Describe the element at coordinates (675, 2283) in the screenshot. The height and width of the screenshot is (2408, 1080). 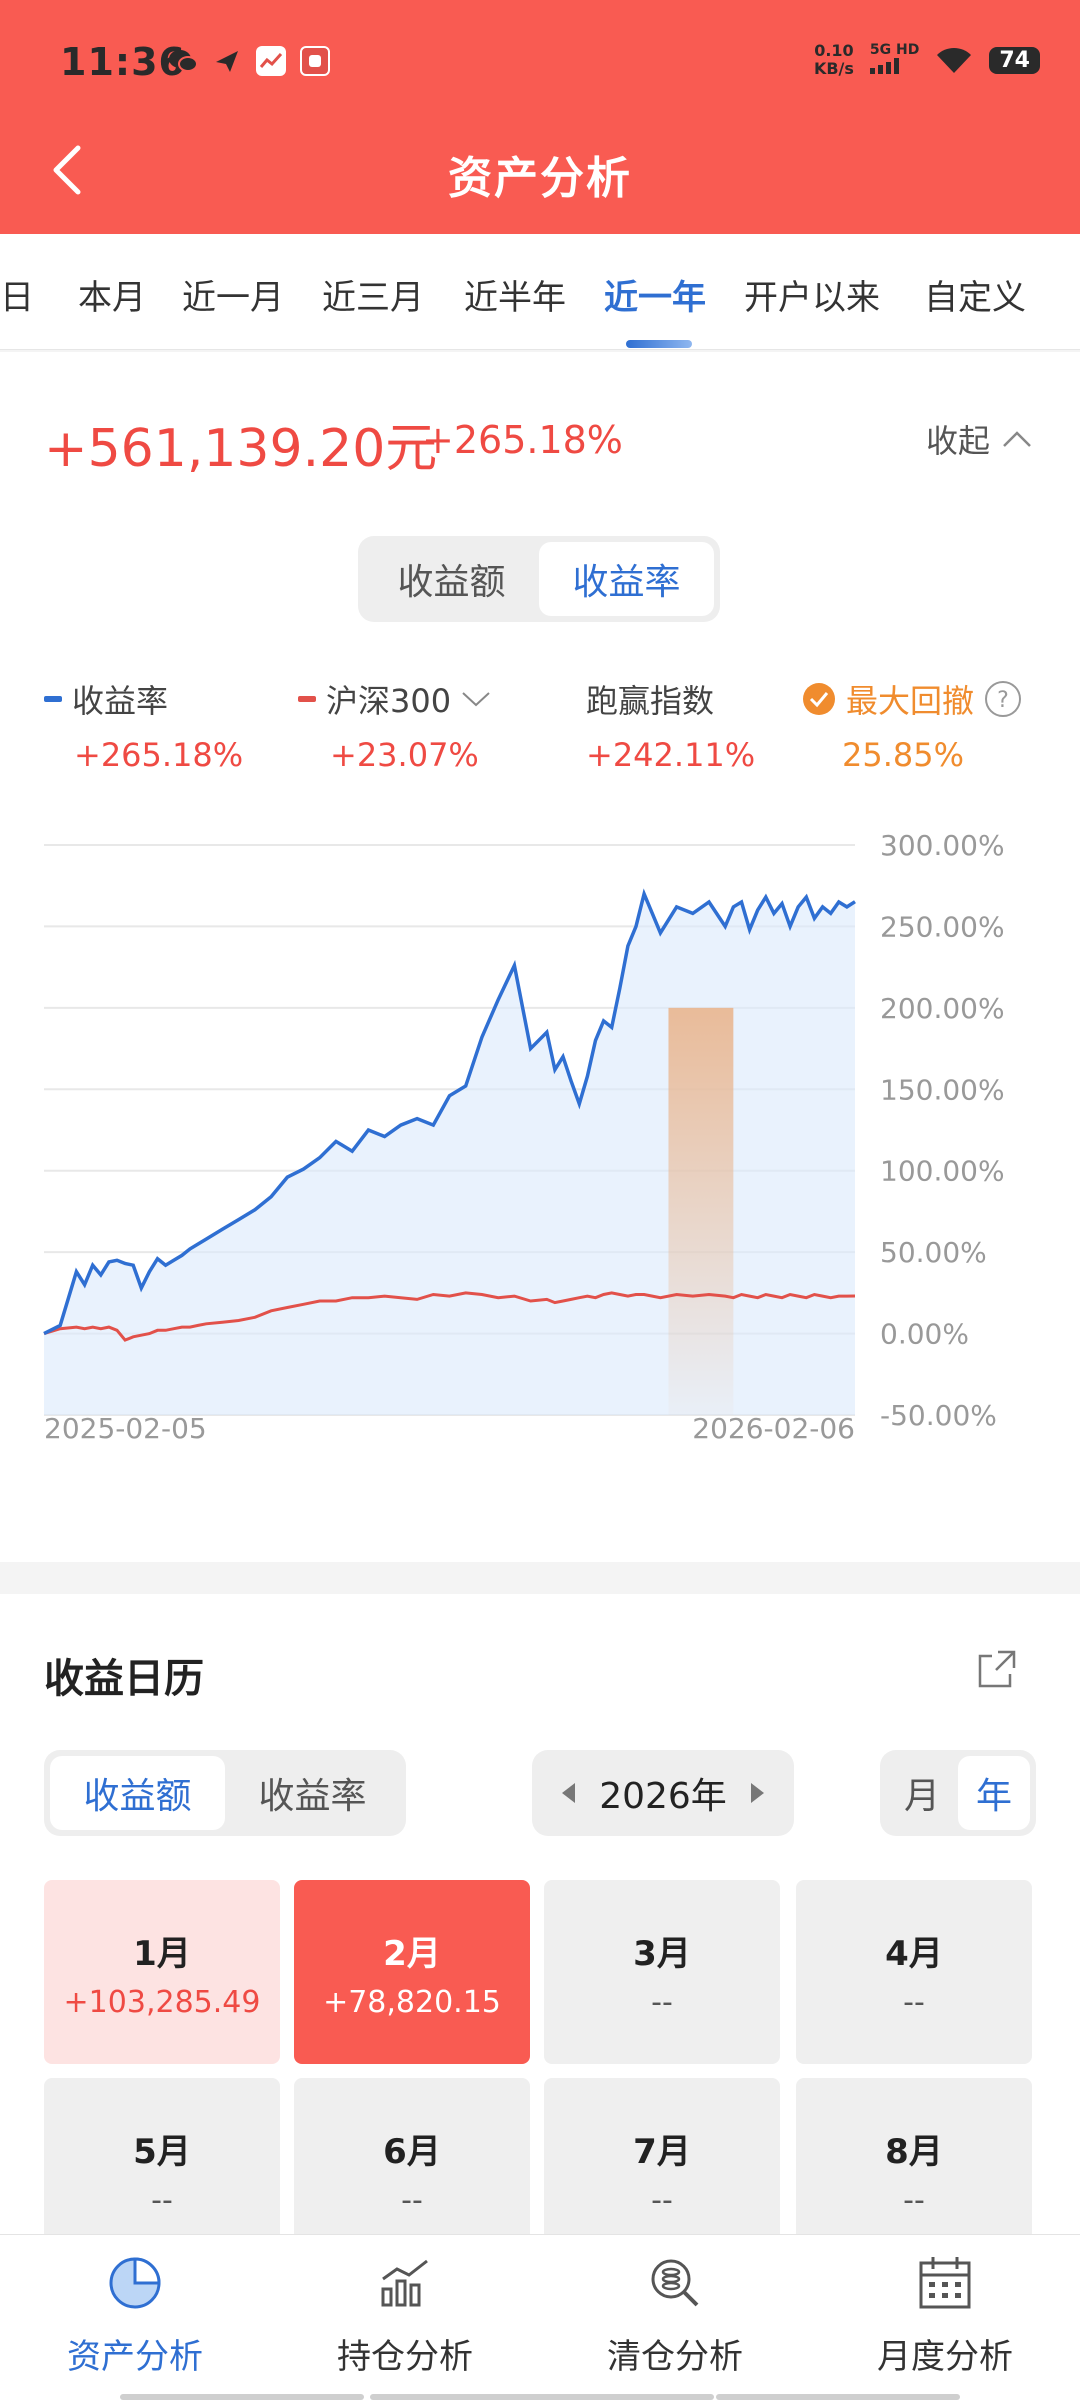
I see `search-stack-icon` at that location.